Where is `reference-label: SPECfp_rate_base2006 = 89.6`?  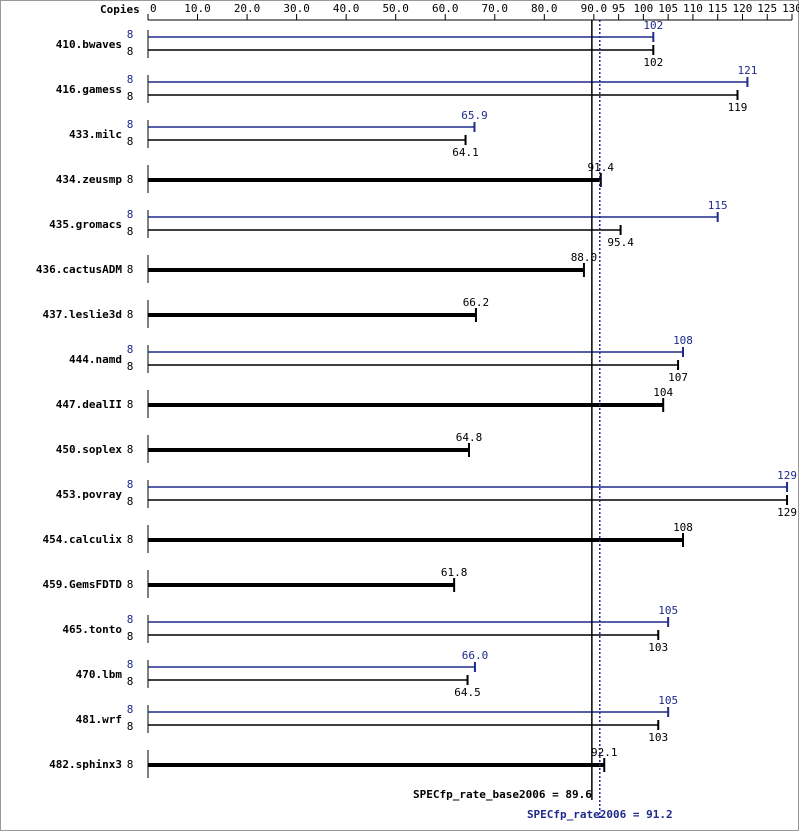
reference-label: SPECfp_rate_base2006 = 89.6 is located at coordinates (502, 794).